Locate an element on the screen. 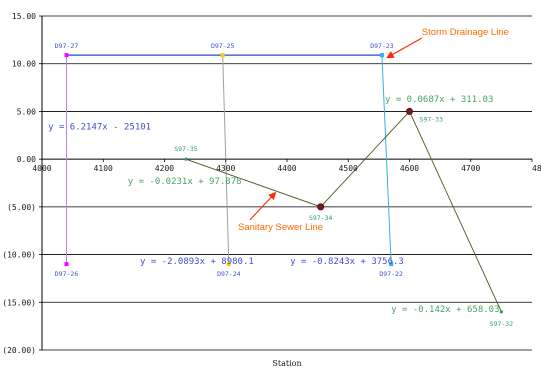 The height and width of the screenshot is (372, 541). x-tick-label: 4000 is located at coordinates (41, 168).